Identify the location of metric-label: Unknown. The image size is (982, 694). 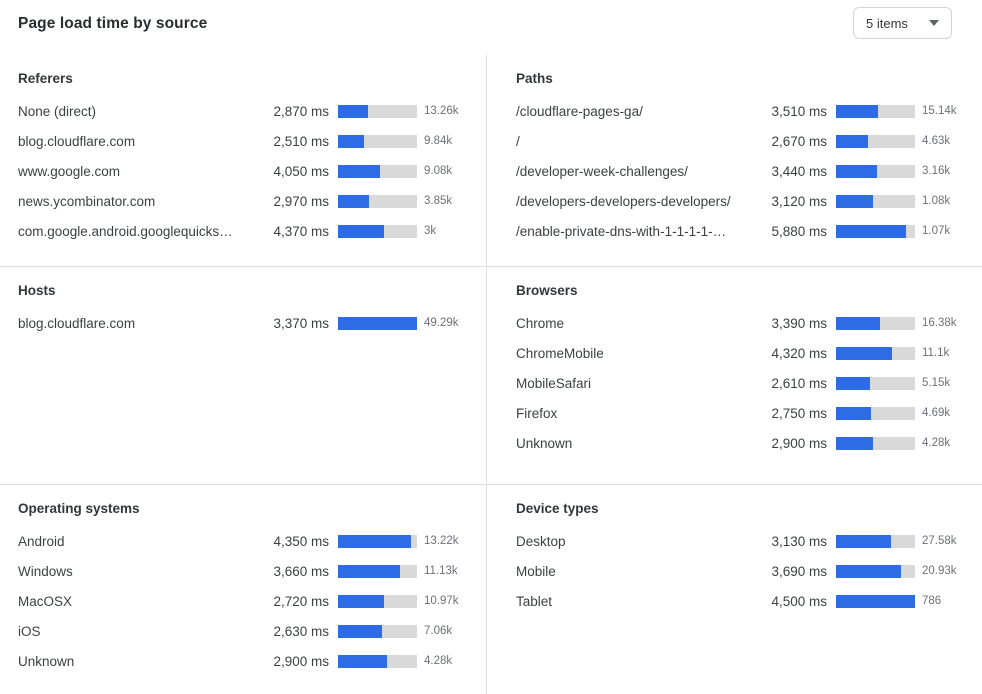
(544, 443).